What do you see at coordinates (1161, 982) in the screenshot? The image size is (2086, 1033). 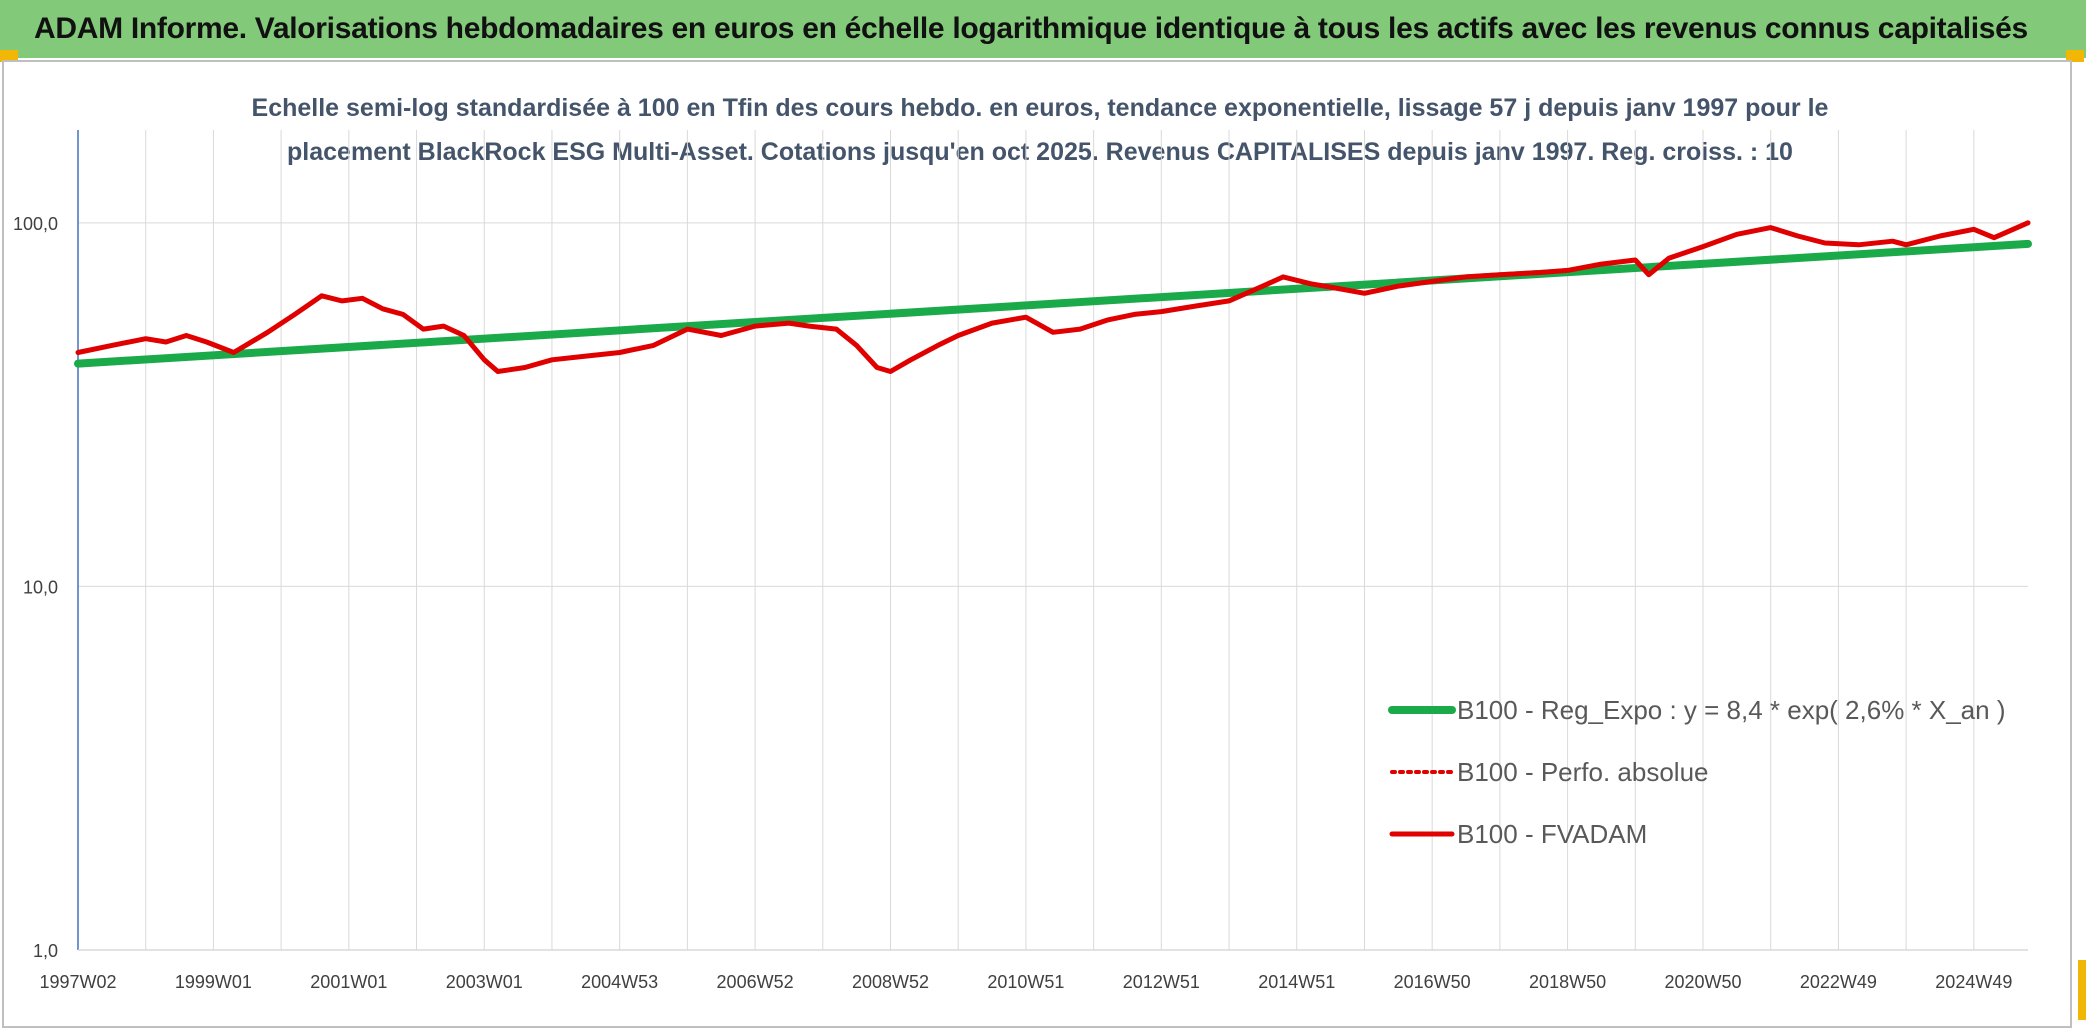 I see `x-tick-label: 2012W51` at bounding box center [1161, 982].